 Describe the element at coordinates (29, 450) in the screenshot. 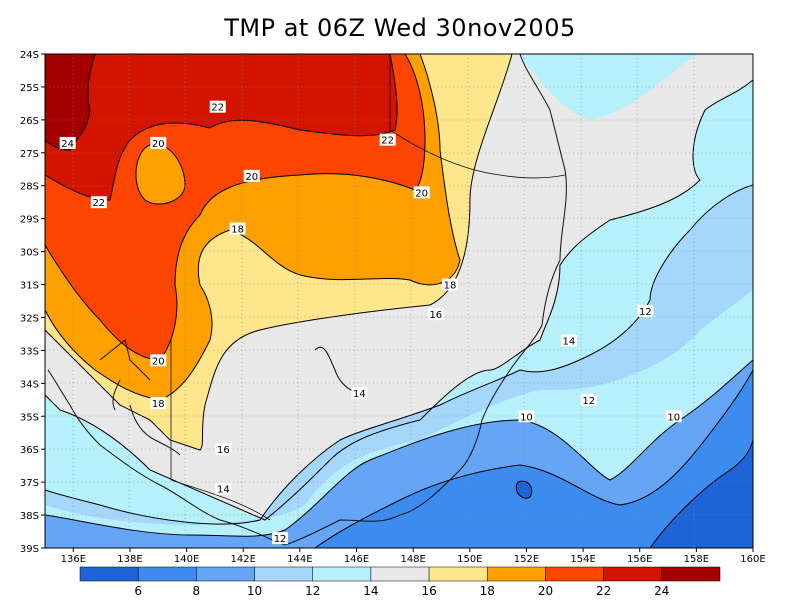

I see `y-tick-label: 36S` at that location.